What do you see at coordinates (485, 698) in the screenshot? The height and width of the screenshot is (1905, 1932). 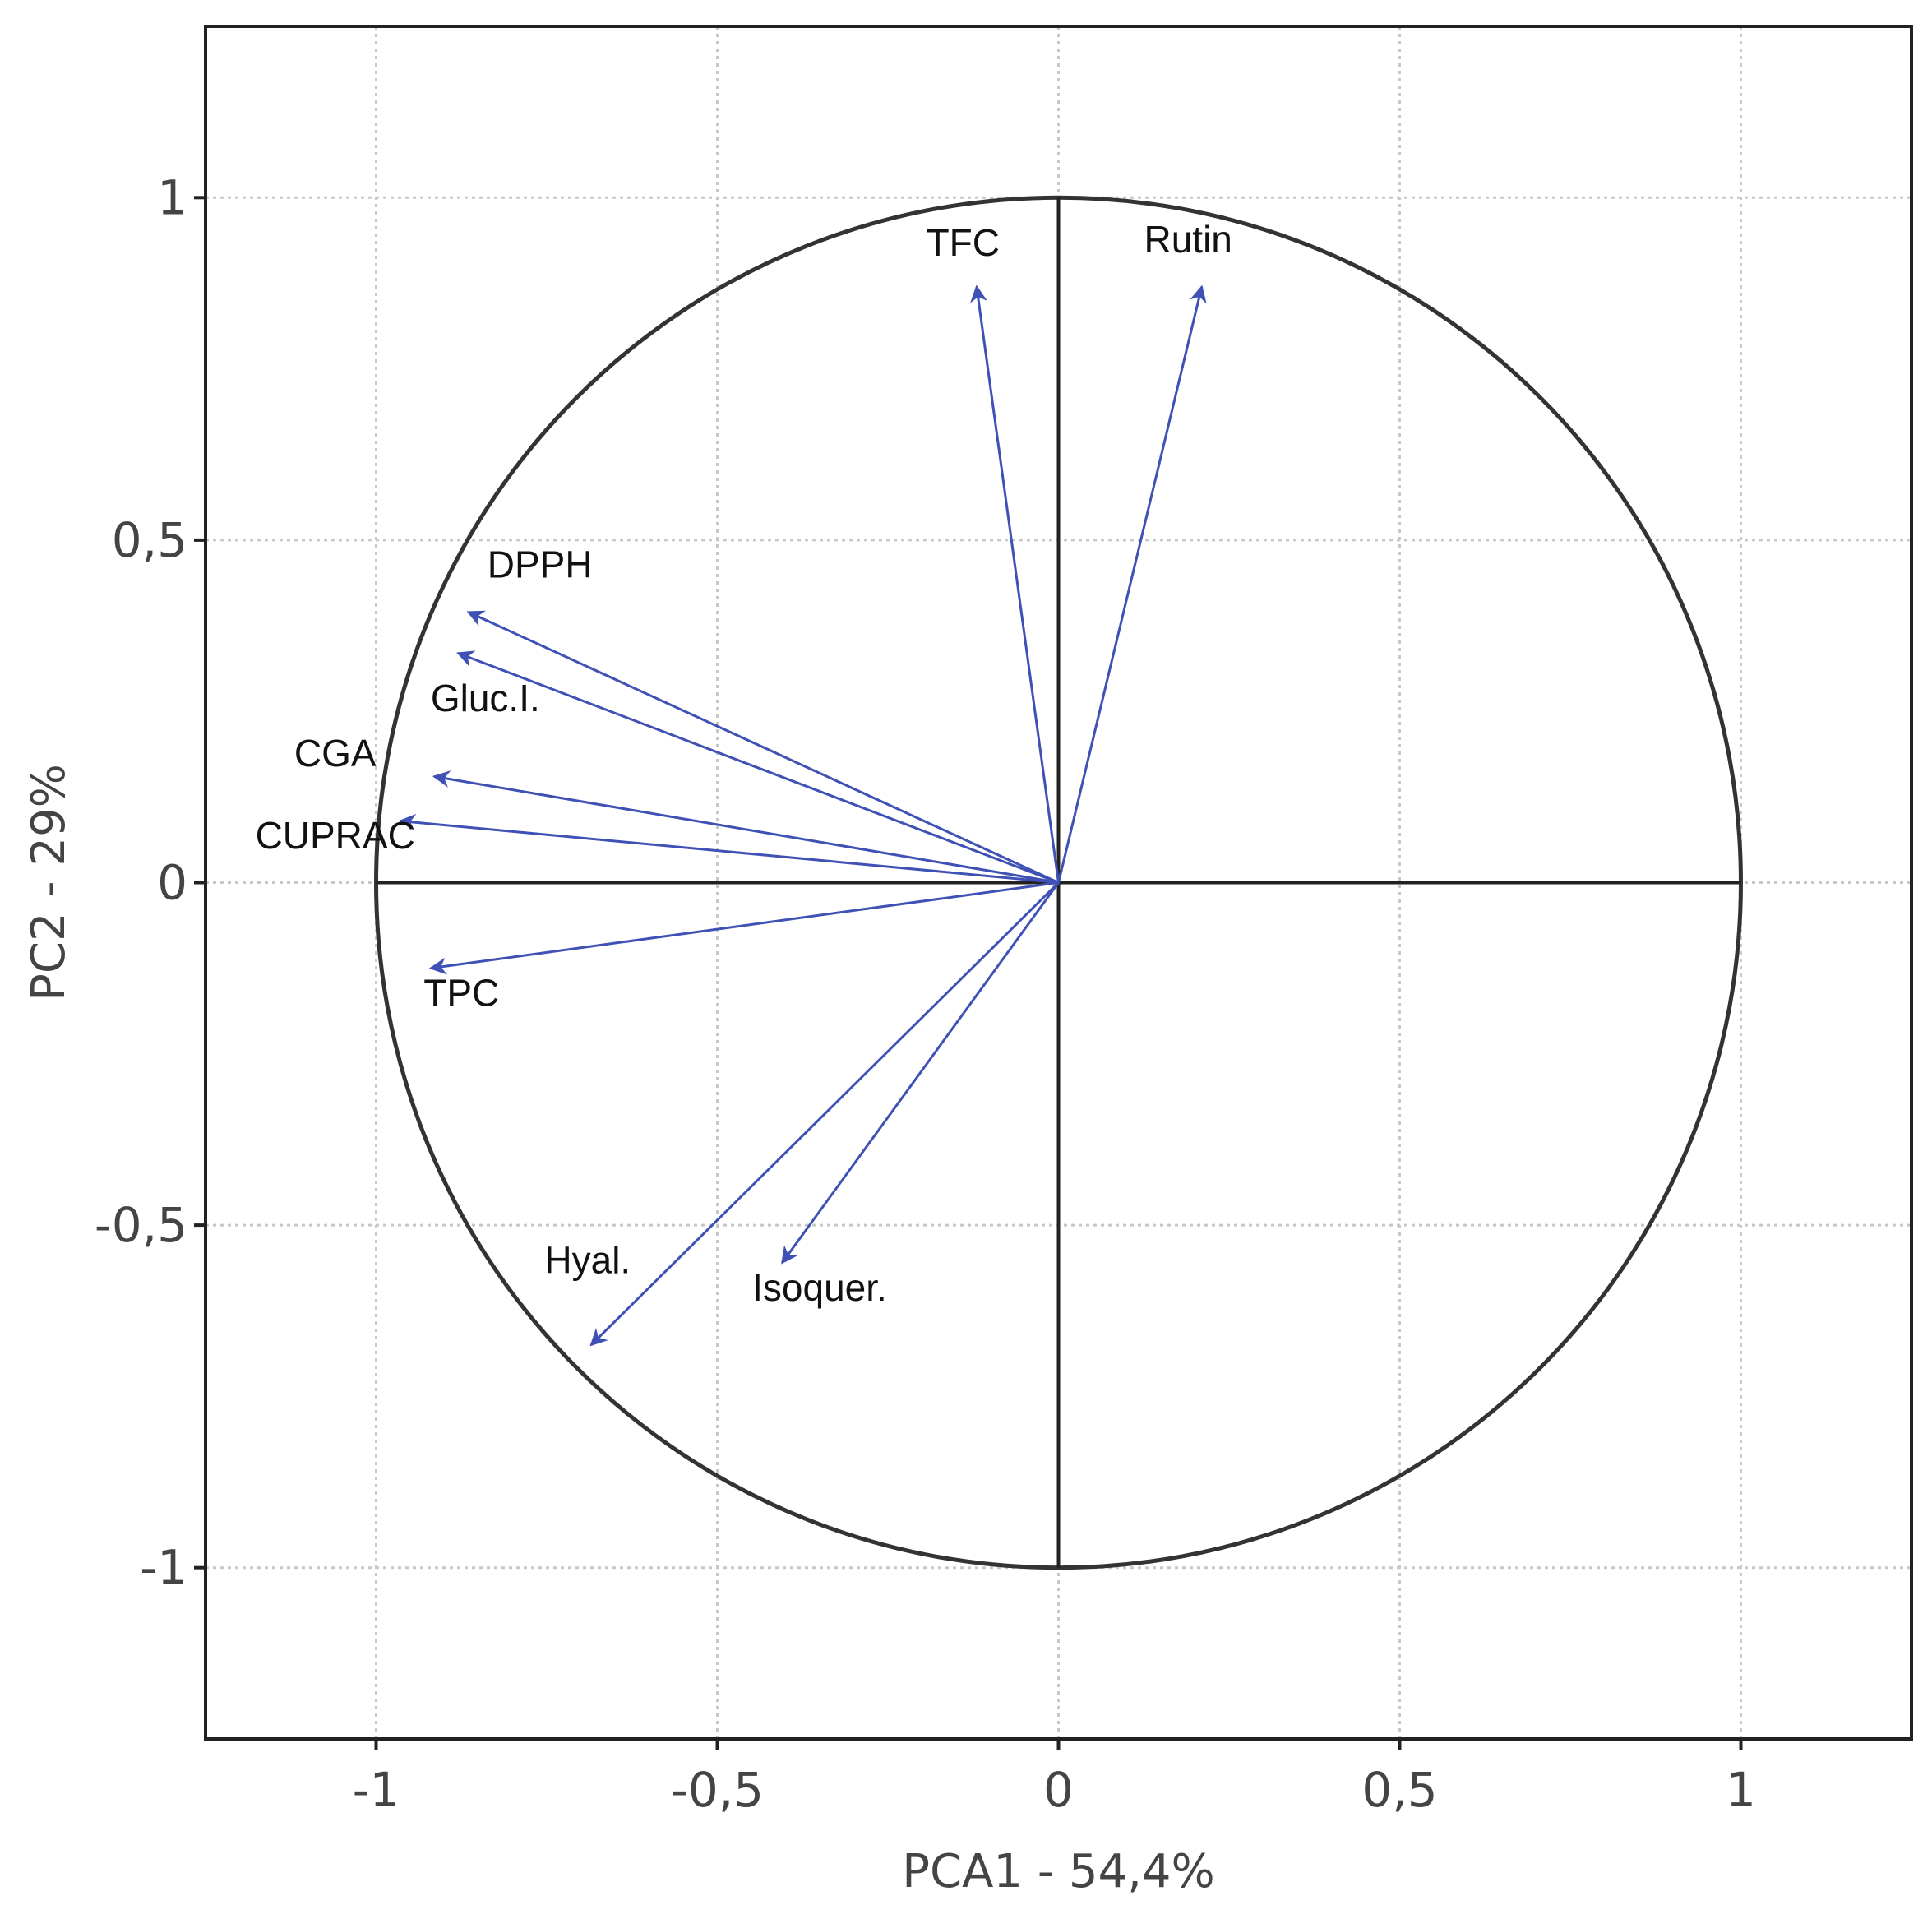 I see `vector-label: Gluc.I.` at bounding box center [485, 698].